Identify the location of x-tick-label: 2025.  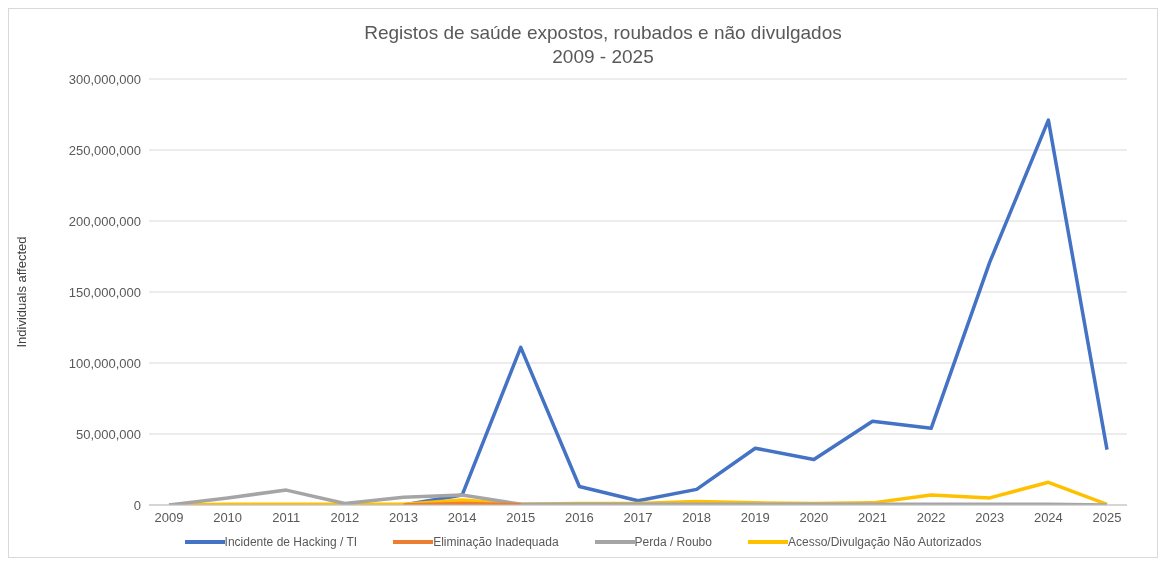
(1107, 518).